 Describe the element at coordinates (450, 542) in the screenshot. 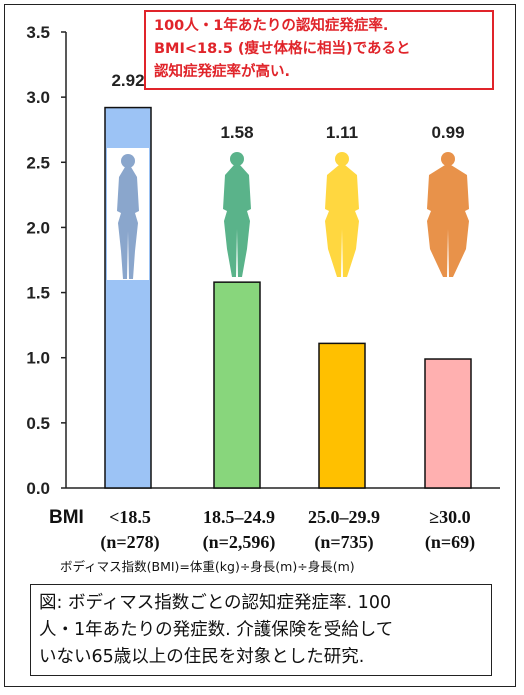

I see `x-category-count-label: (n=69)` at that location.